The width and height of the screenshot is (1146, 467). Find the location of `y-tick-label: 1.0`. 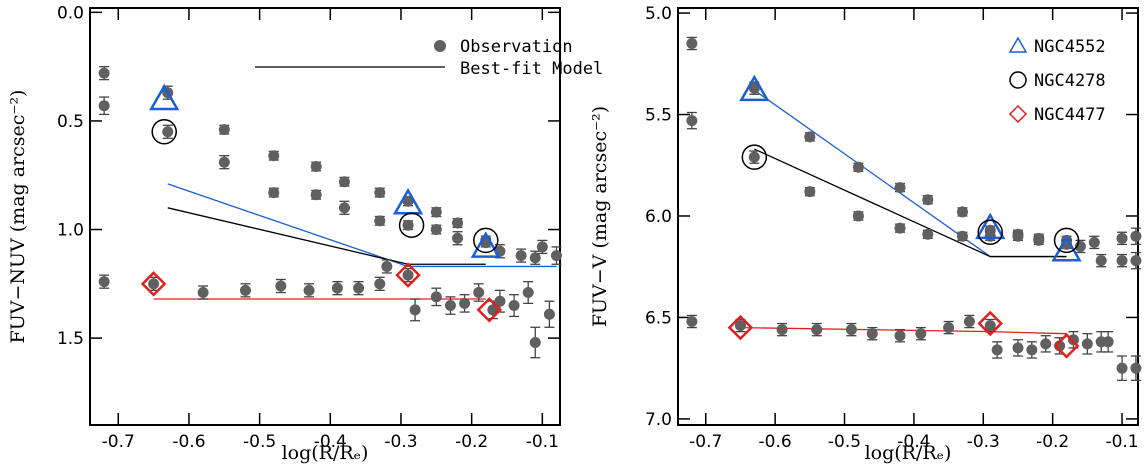

y-tick-label: 1.0 is located at coordinates (70, 231).